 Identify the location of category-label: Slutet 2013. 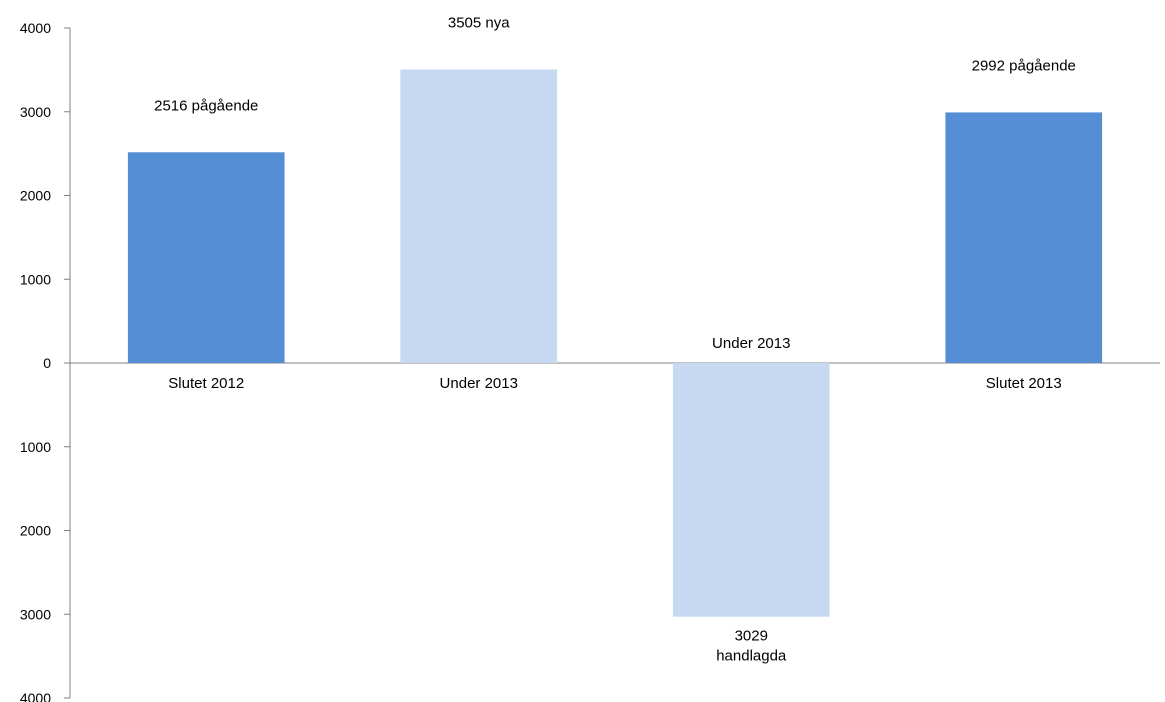
(1024, 383).